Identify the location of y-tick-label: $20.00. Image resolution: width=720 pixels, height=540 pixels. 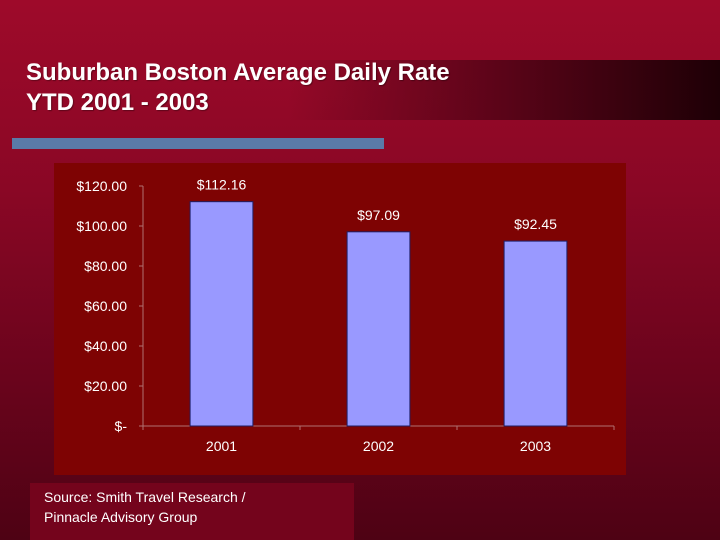
(105, 386).